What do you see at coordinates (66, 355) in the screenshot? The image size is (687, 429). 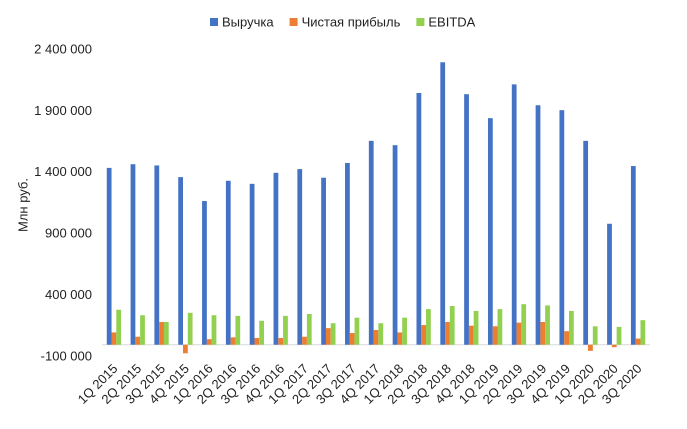 I see `y-tick-label: -100 000` at bounding box center [66, 355].